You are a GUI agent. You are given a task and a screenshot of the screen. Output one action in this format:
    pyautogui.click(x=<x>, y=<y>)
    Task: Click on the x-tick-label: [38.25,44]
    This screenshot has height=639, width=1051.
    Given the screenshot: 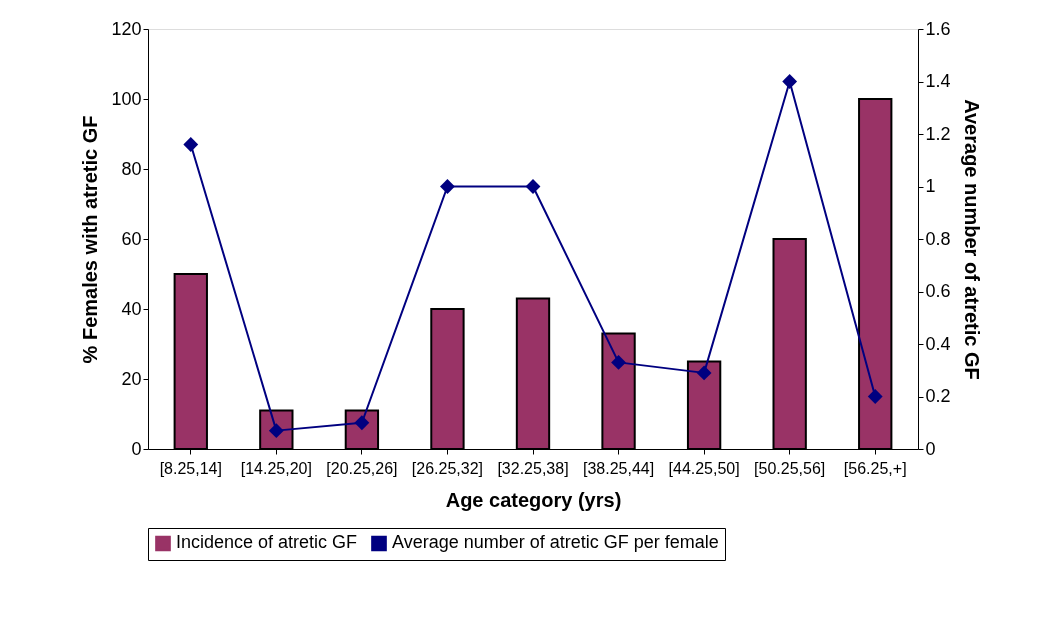 What is the action you would take?
    pyautogui.click(x=618, y=468)
    